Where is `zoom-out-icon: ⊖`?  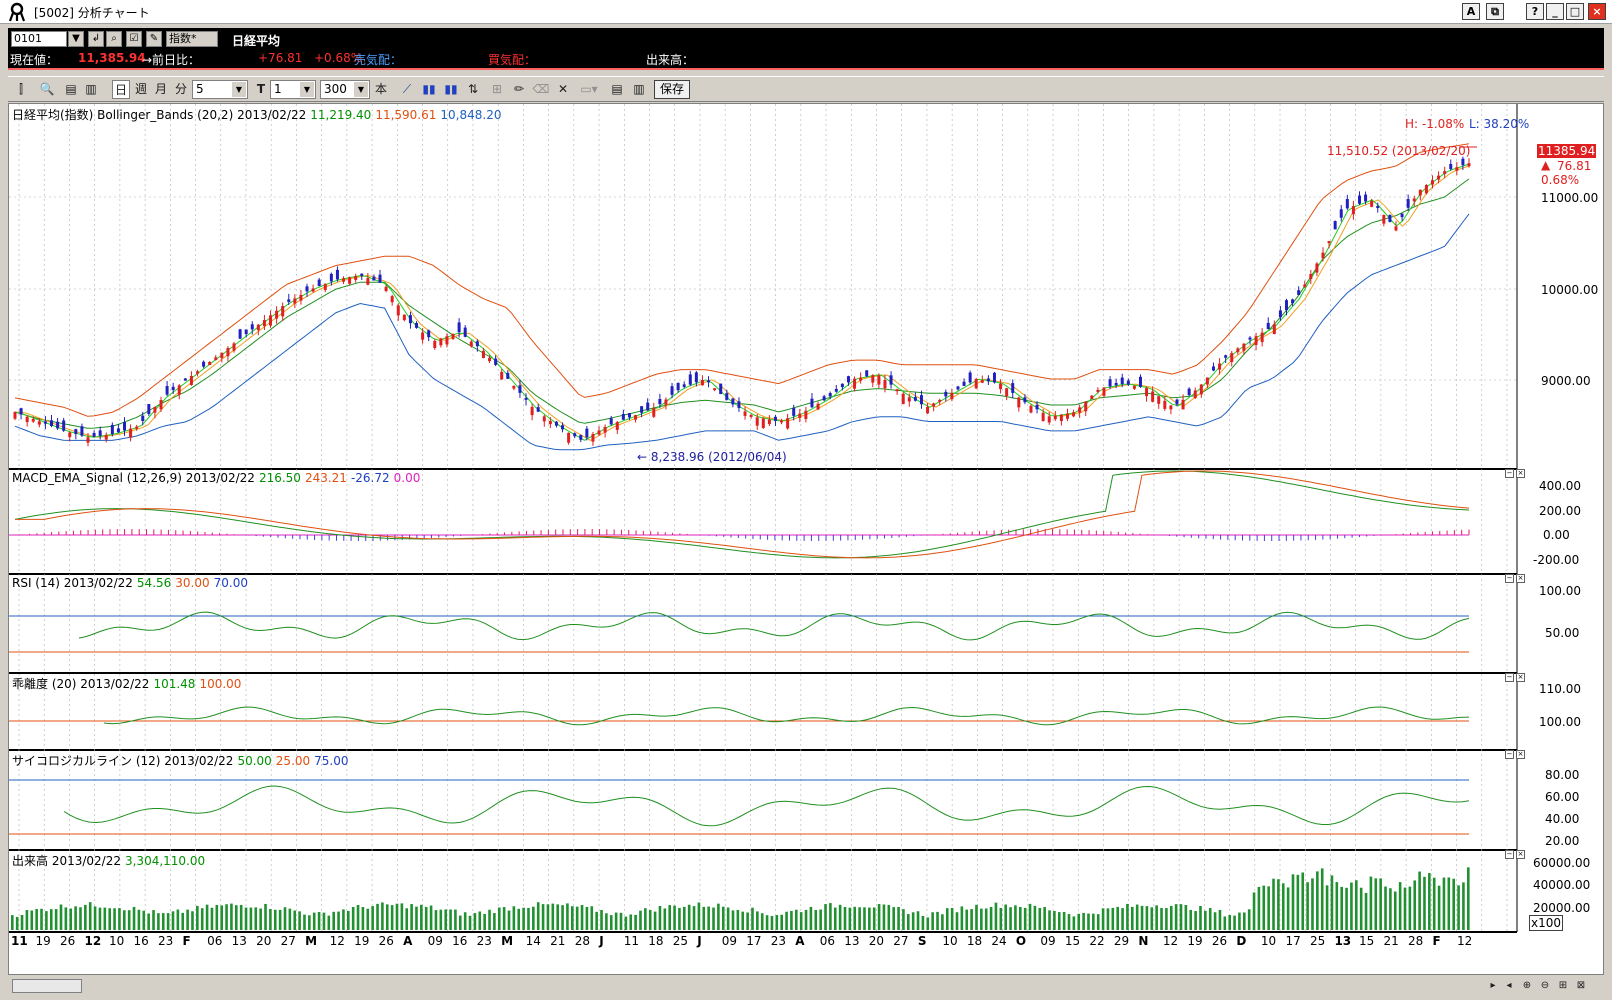 zoom-out-icon: ⊖ is located at coordinates (1545, 985).